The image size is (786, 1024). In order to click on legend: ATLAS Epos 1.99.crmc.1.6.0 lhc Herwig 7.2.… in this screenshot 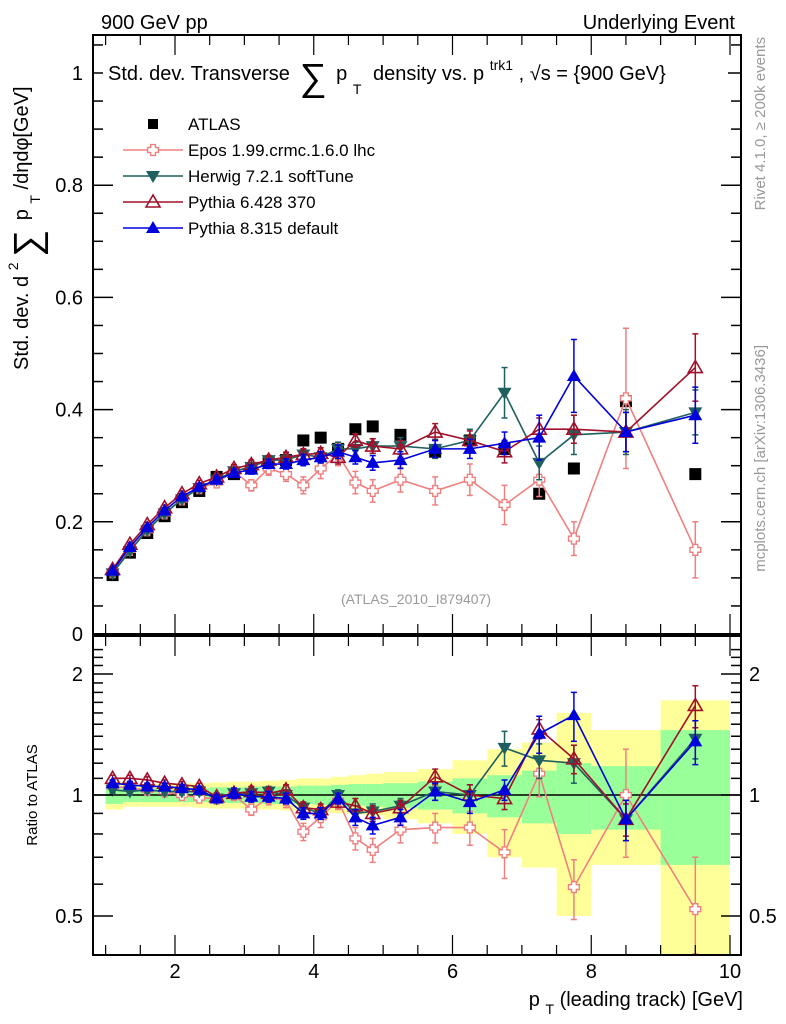, I will do `click(249, 176)`.